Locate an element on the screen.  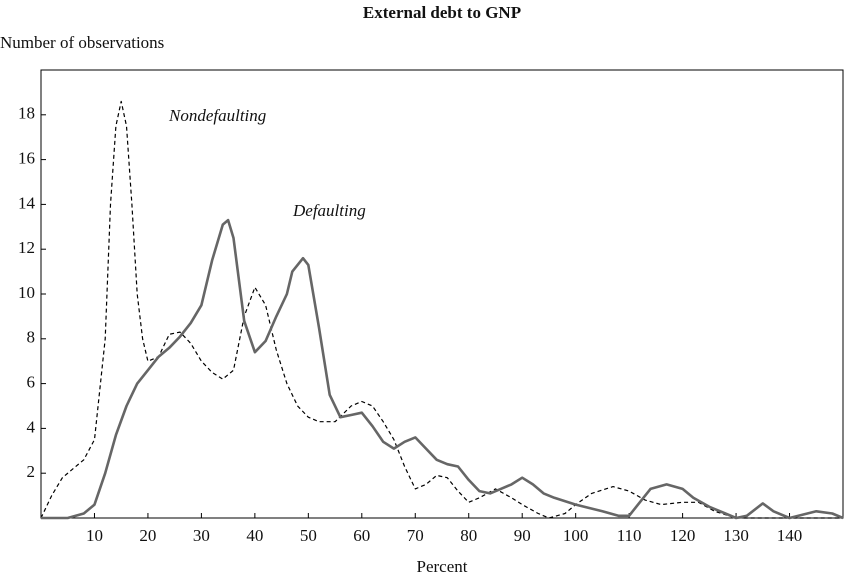
chart-title: External debt to GNP is located at coordinates (442, 12).